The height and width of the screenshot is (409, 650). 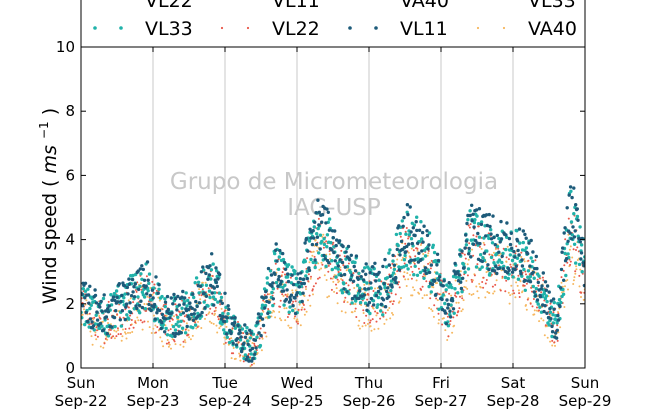 What do you see at coordinates (513, 383) in the screenshot?
I see `x-tick-label-day: Sat` at bounding box center [513, 383].